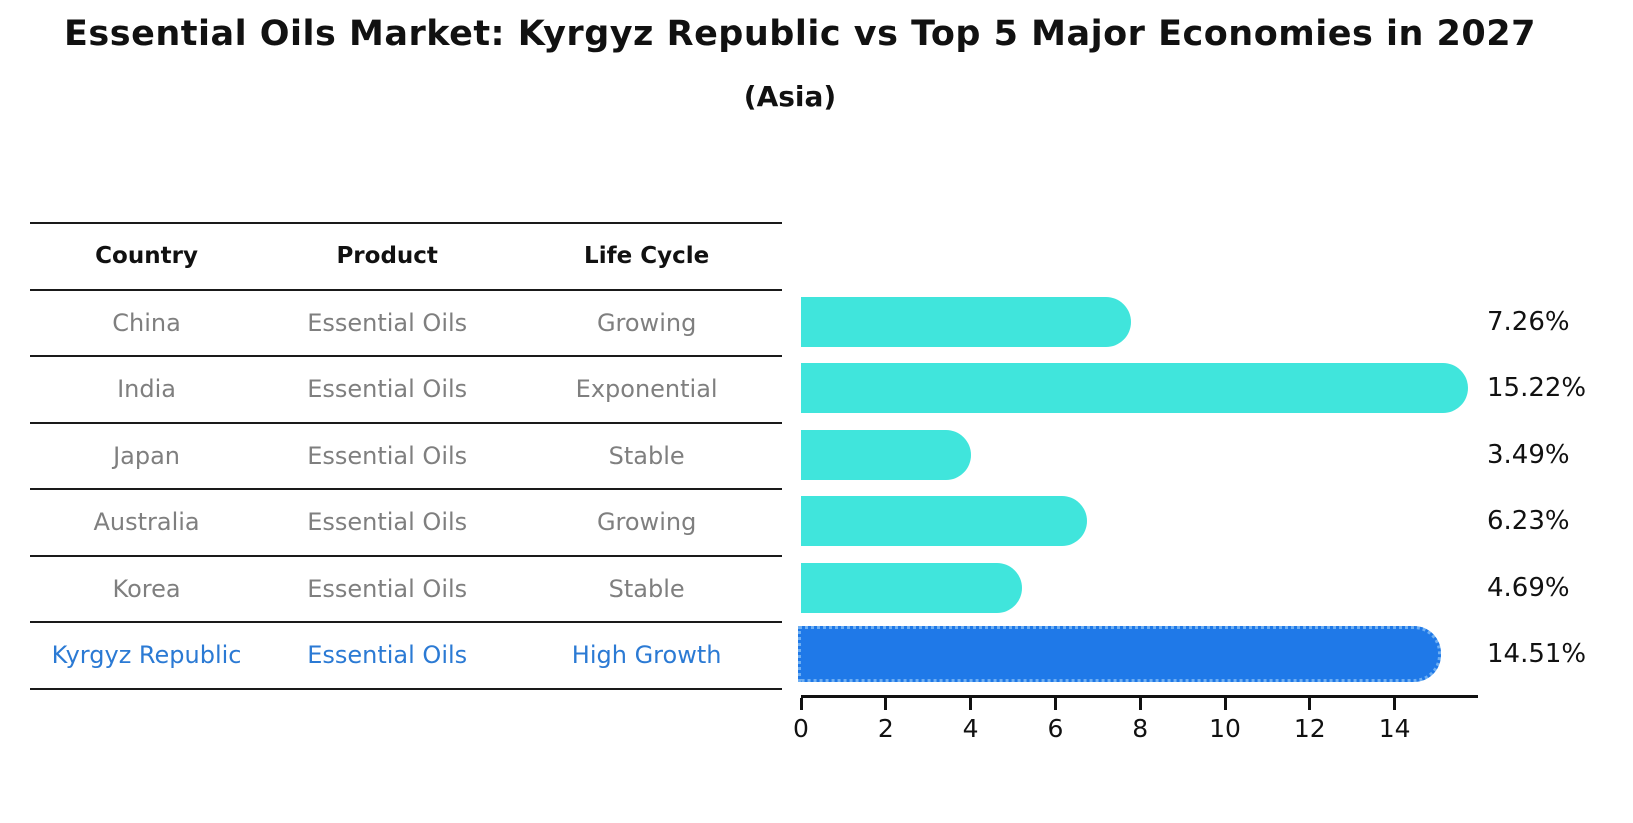 Image resolution: width=1633 pixels, height=823 pixels. I want to click on x-axis, so click(1139, 696).